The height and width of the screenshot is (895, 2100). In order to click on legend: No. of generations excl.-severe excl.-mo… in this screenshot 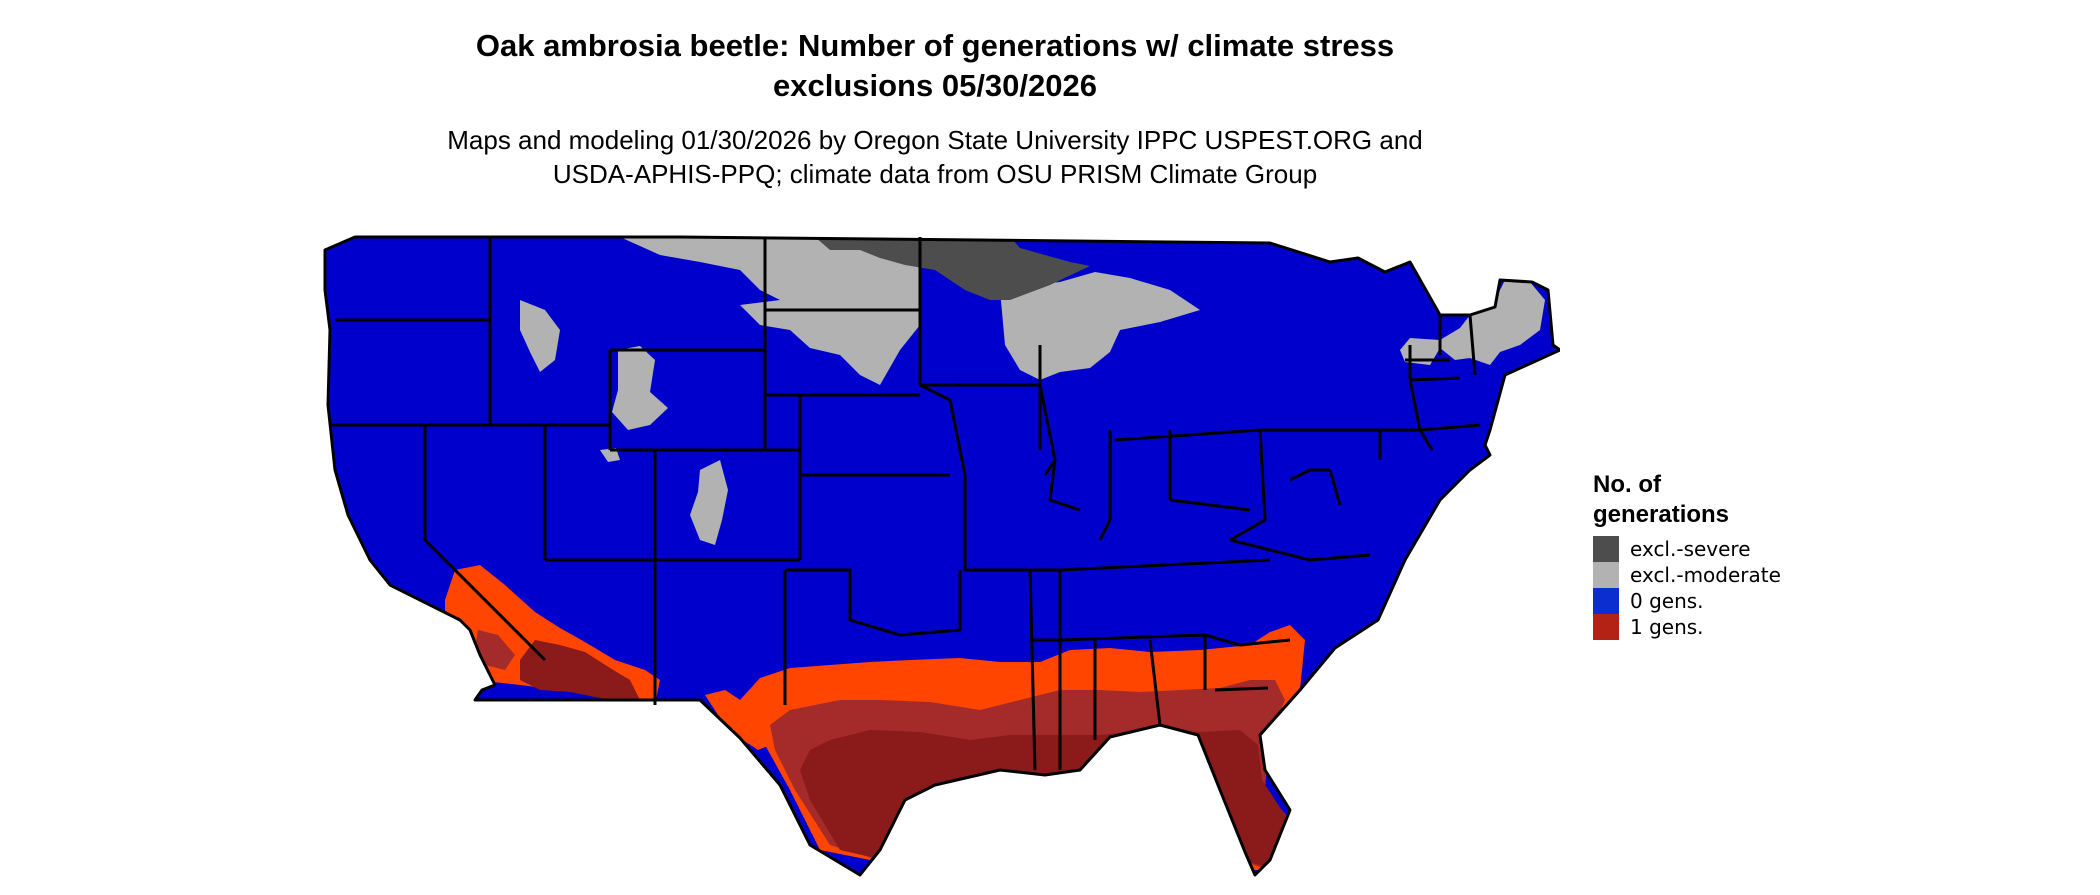, I will do `click(1687, 555)`.